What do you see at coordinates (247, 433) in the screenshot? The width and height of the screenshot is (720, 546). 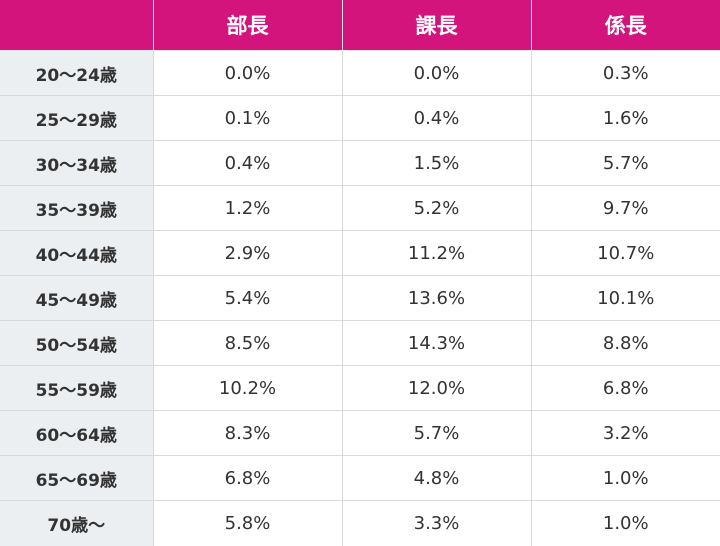 I see `value-cell: 8.3%` at bounding box center [247, 433].